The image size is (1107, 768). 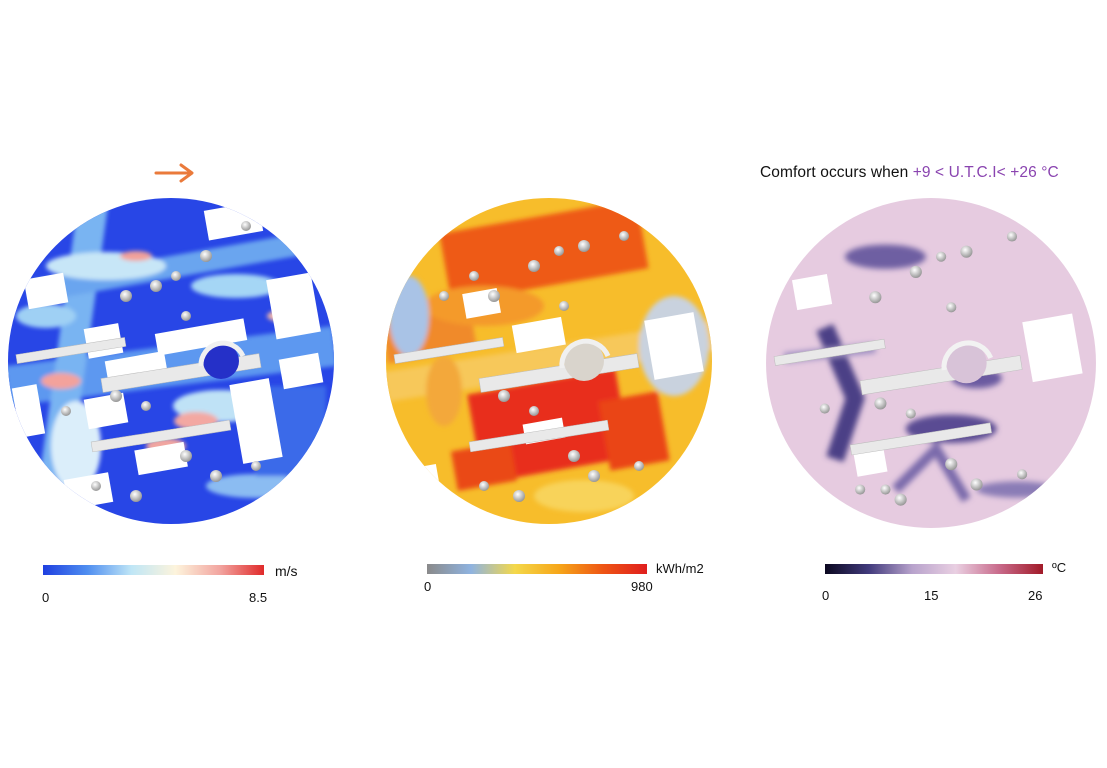 What do you see at coordinates (258, 597) in the screenshot?
I see `wind-max-label: 8.5` at bounding box center [258, 597].